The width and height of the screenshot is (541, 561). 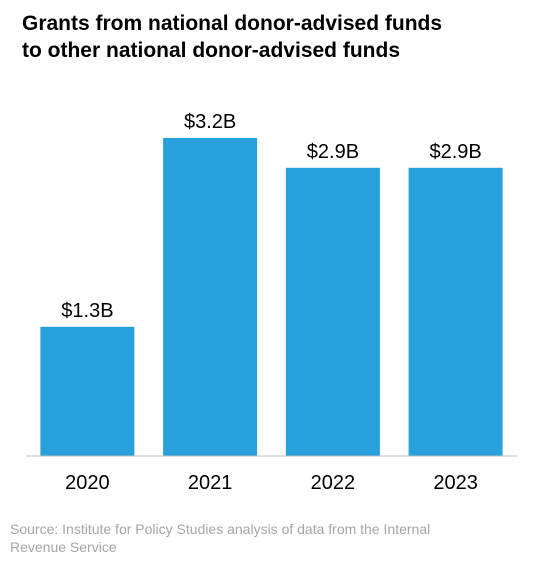 What do you see at coordinates (455, 312) in the screenshot?
I see `bar-2023` at bounding box center [455, 312].